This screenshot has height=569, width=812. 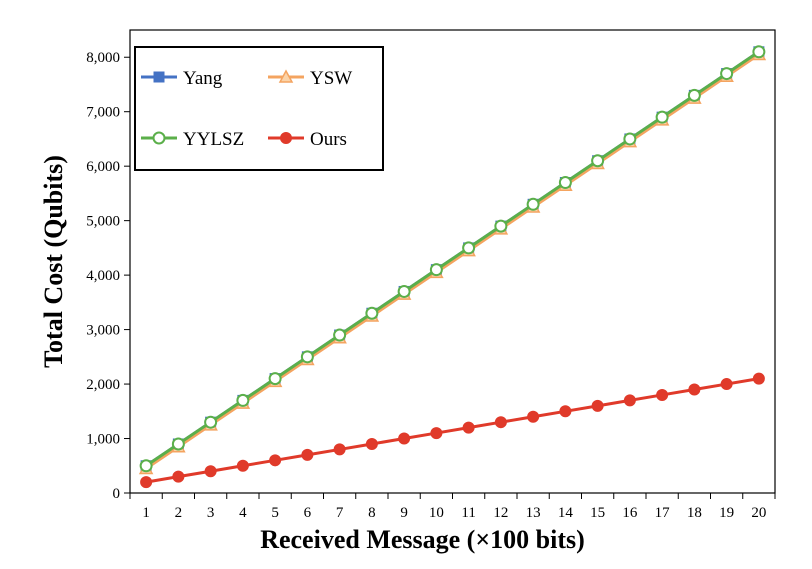 I want to click on x-tick-label: 2, so click(x=179, y=513).